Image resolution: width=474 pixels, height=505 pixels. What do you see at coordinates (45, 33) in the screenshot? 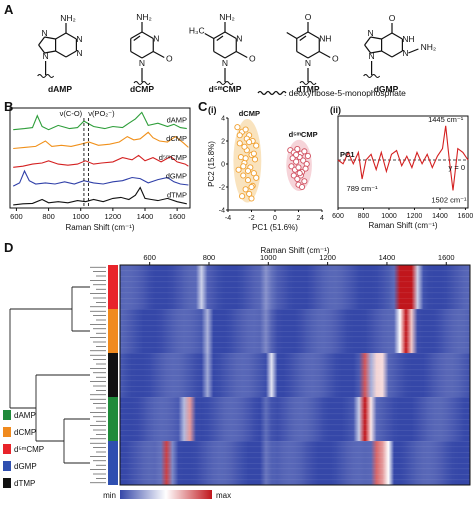
I see `atom-n7: N` at bounding box center [45, 33].